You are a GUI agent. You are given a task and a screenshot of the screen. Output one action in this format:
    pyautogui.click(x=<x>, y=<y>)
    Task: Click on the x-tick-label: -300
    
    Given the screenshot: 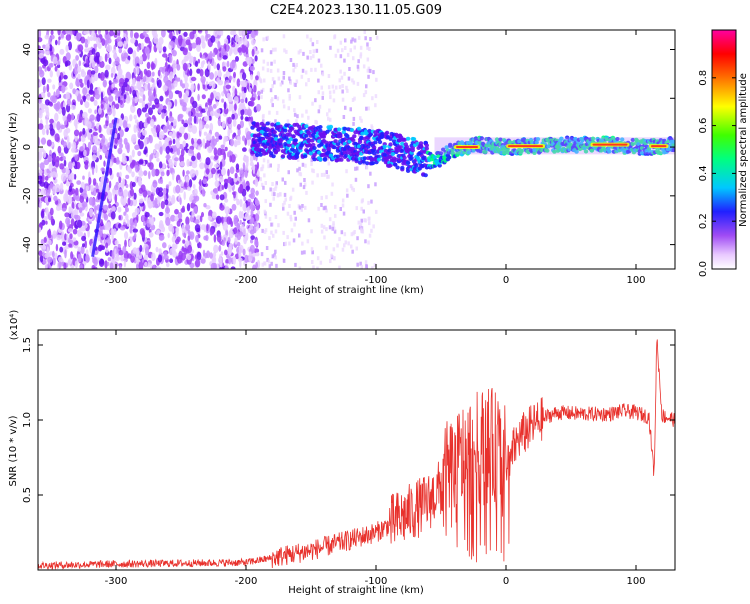 What is the action you would take?
    pyautogui.click(x=116, y=280)
    